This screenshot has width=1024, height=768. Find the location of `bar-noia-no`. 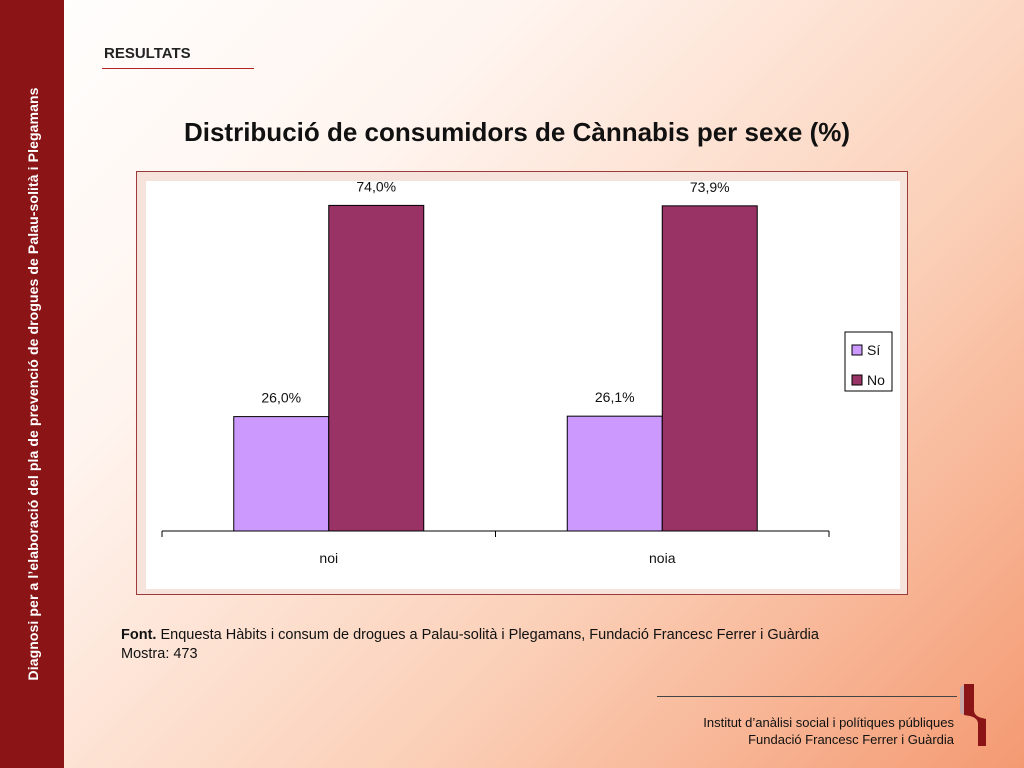

bar-noia-no is located at coordinates (709, 368).